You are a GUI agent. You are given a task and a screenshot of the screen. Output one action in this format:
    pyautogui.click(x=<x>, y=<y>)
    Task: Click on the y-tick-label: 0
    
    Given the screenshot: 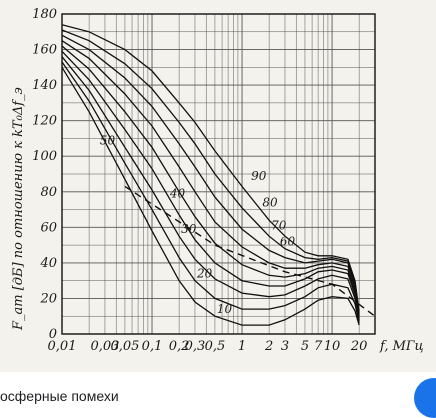 What is the action you would take?
    pyautogui.click(x=53, y=334)
    